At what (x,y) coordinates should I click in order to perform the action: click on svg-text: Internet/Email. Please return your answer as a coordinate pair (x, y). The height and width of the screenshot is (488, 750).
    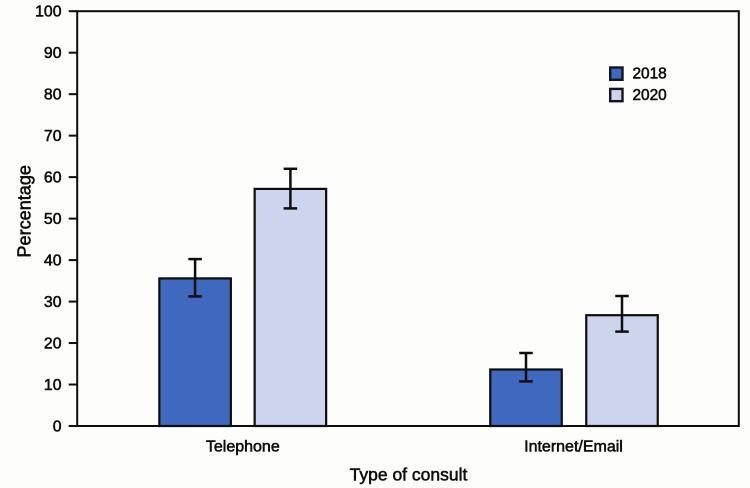
    Looking at the image, I should click on (573, 447).